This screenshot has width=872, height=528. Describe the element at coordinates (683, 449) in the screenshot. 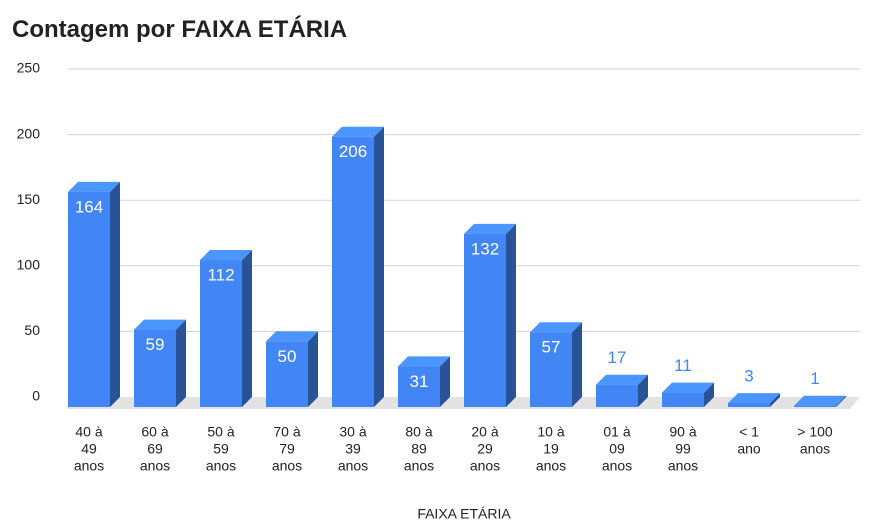

I see `x-tick-label: 99` at that location.